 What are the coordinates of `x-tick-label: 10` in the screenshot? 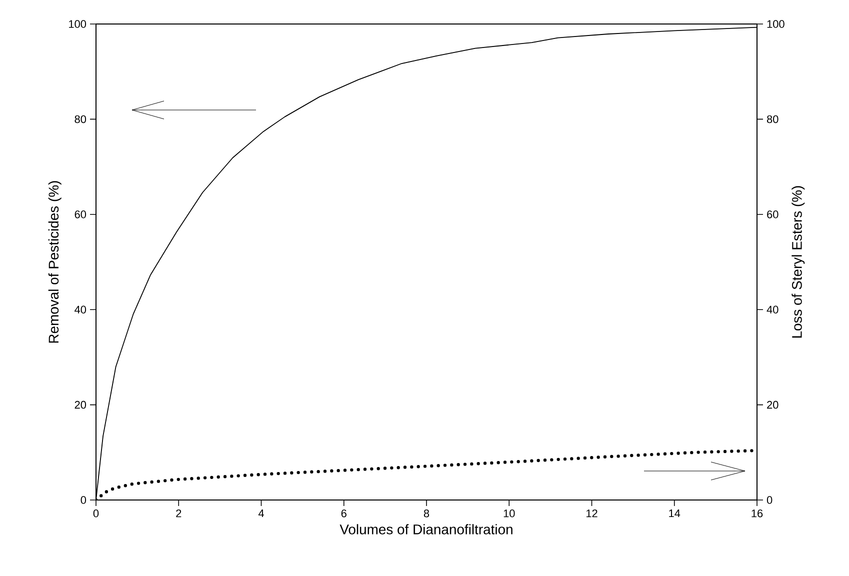 It's located at (509, 514).